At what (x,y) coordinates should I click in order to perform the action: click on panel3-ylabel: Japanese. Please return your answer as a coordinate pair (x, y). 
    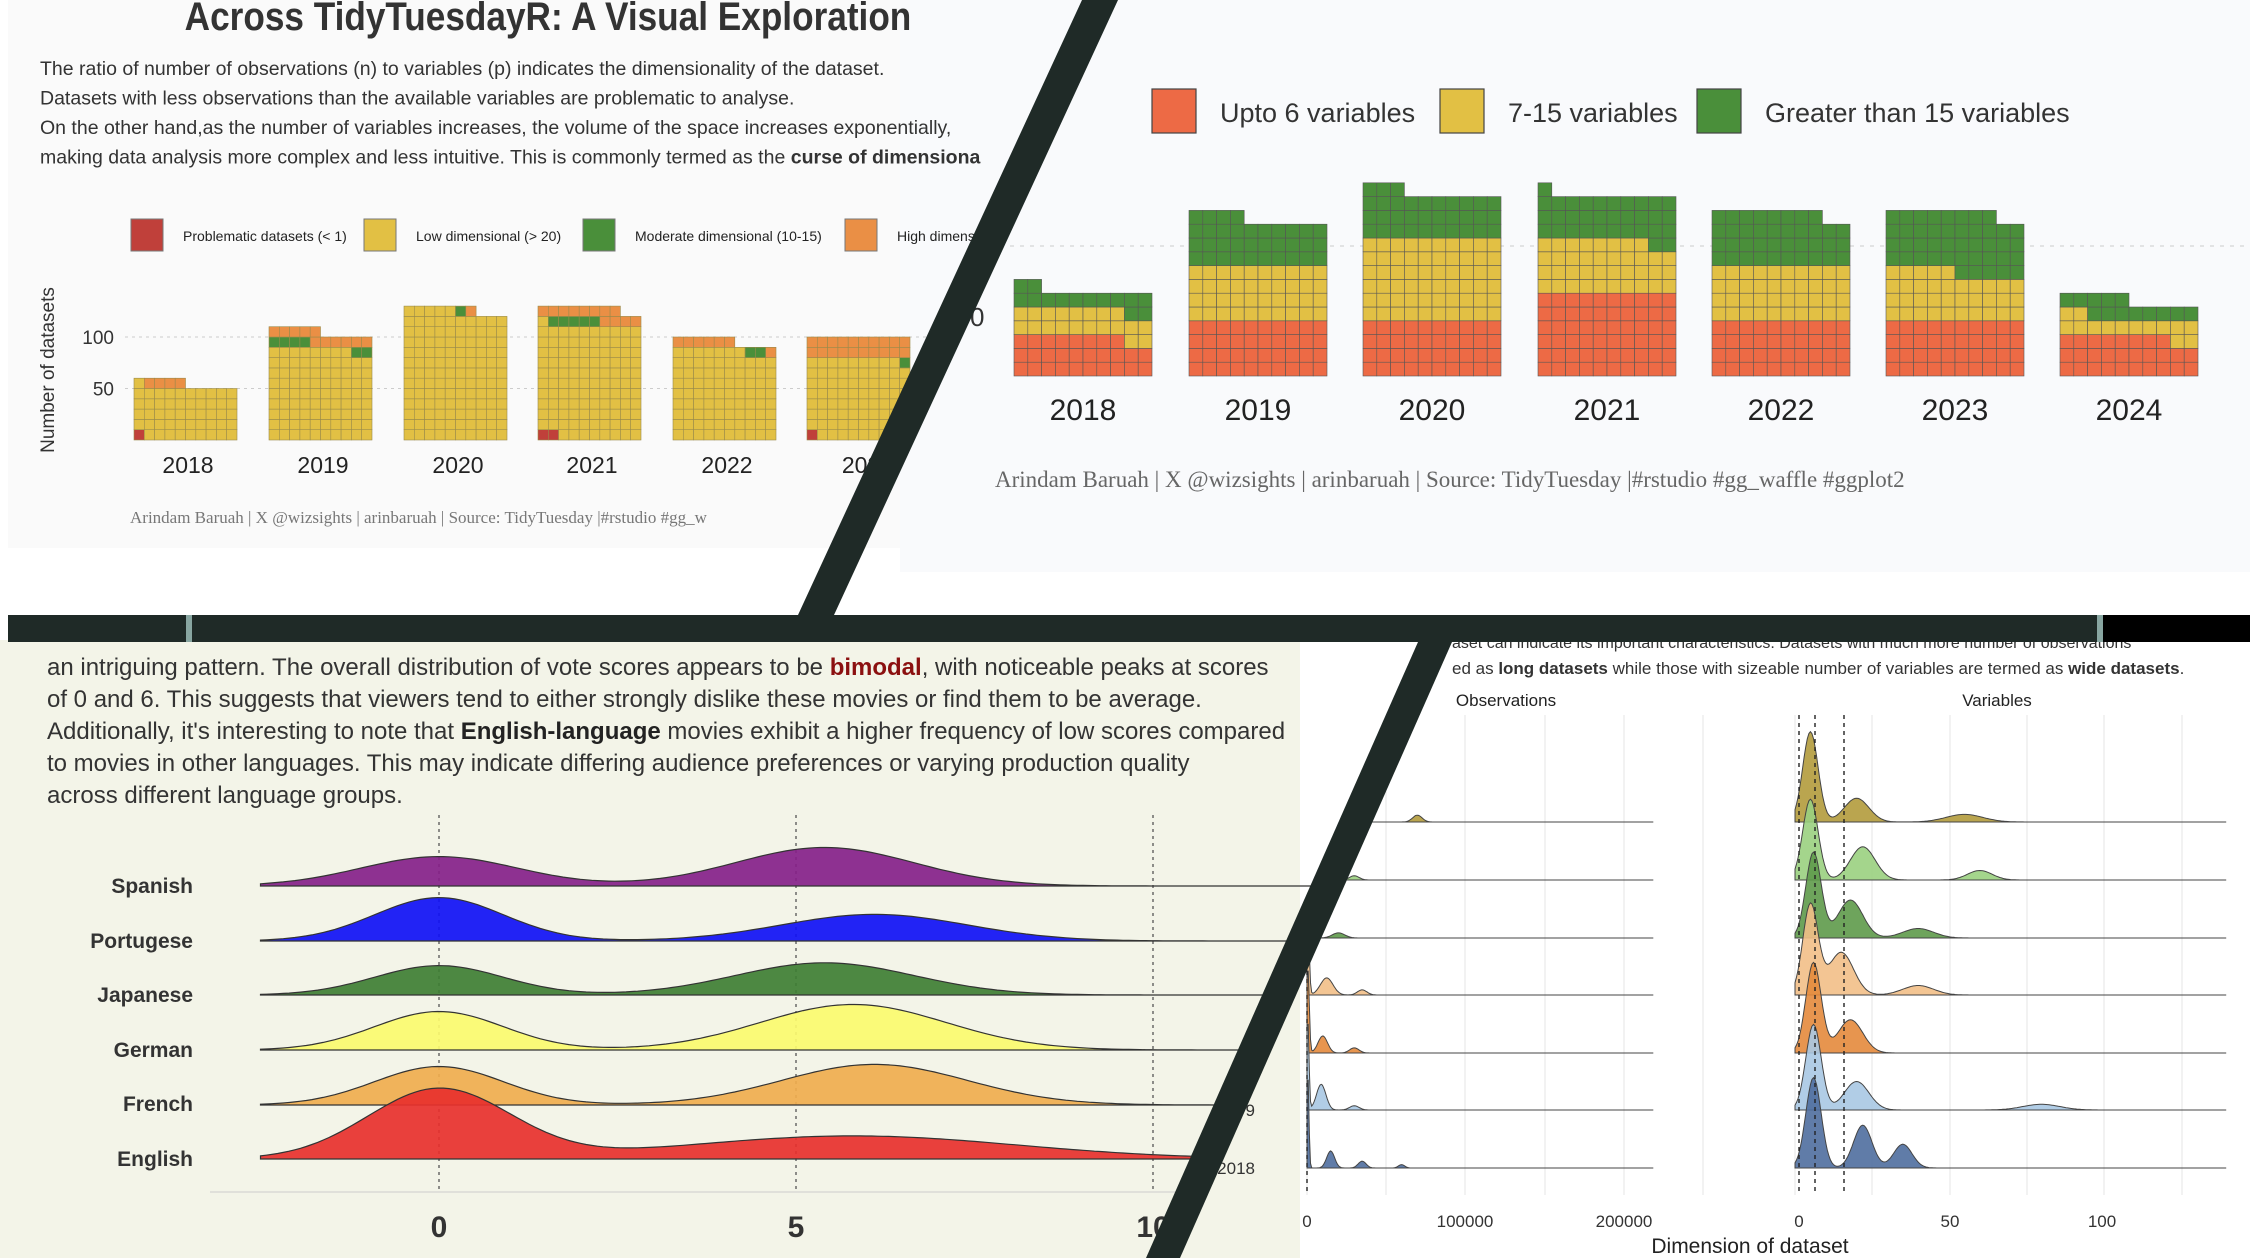
    Looking at the image, I should click on (145, 995).